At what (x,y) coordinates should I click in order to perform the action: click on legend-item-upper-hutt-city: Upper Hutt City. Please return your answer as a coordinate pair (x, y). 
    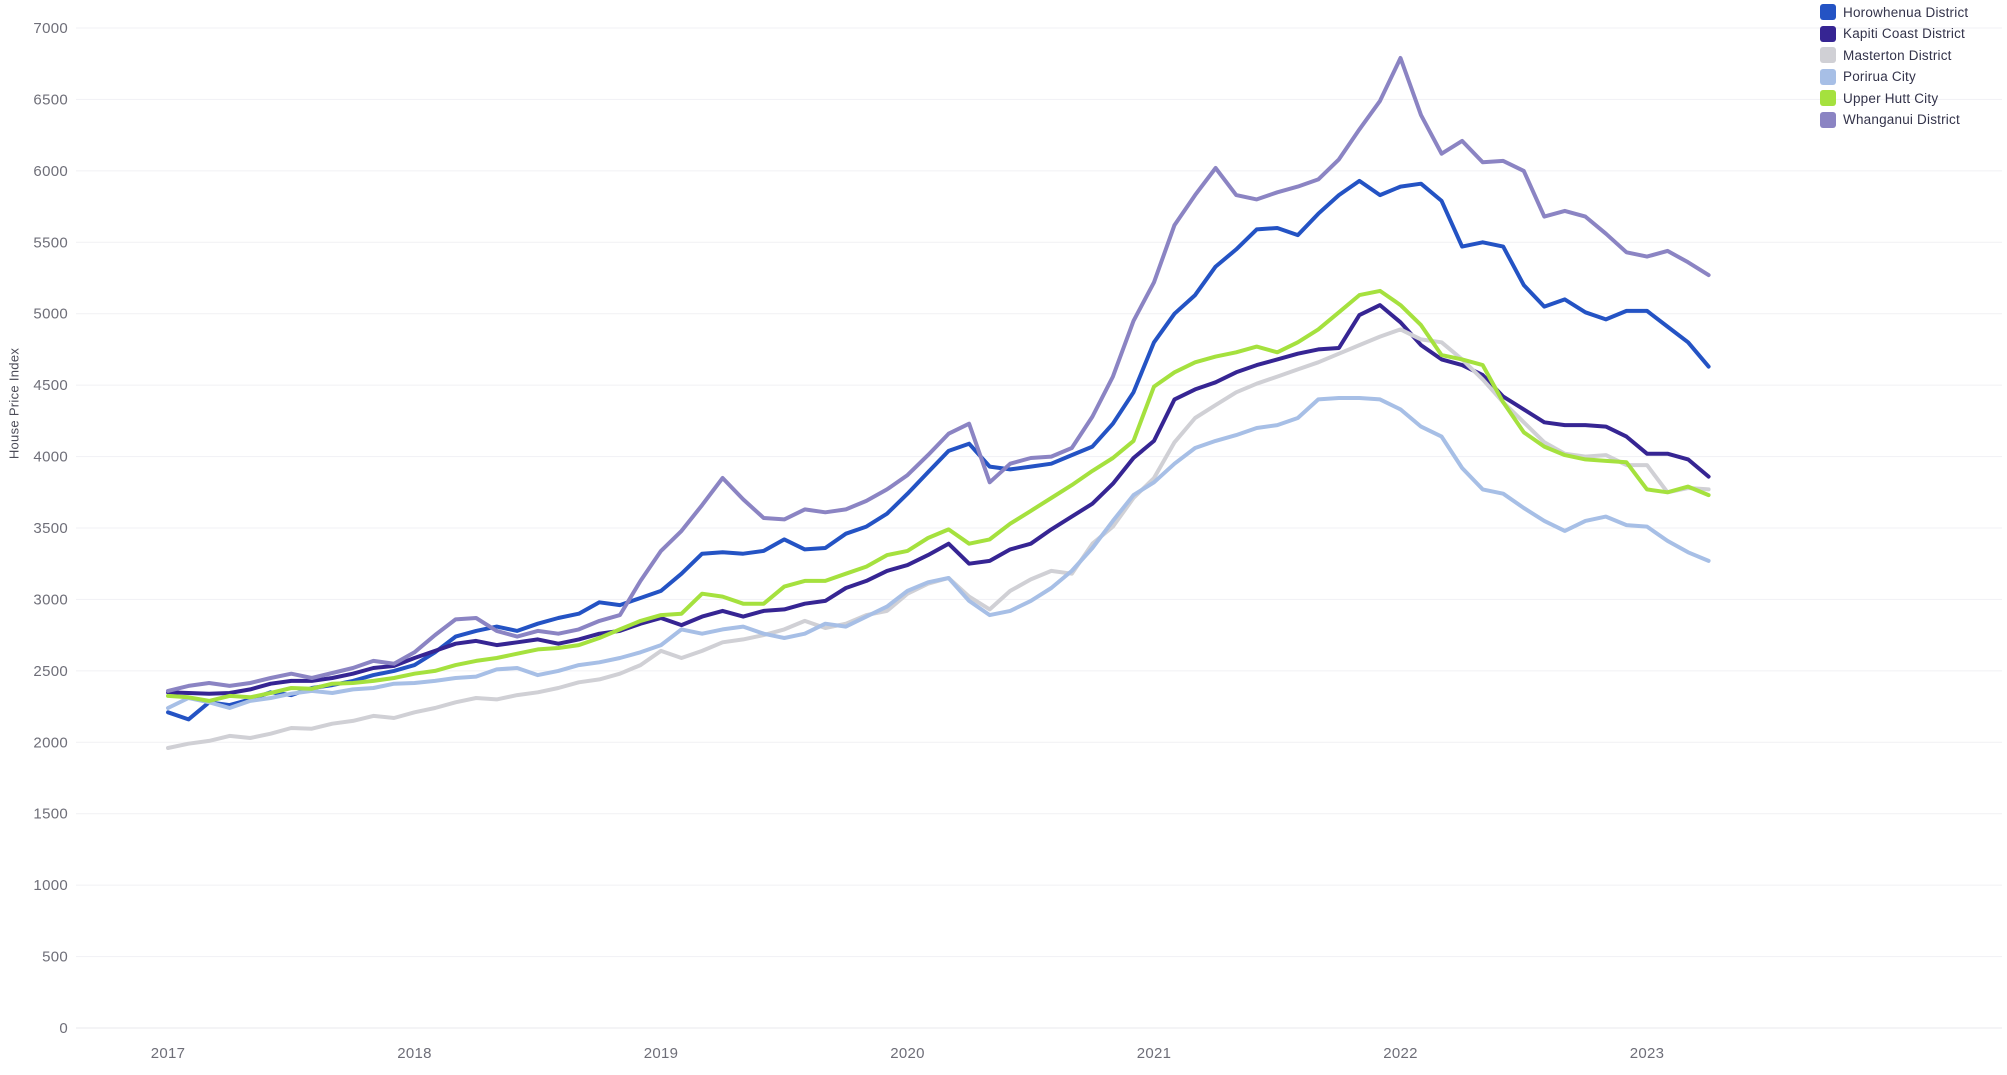
    Looking at the image, I should click on (1894, 98).